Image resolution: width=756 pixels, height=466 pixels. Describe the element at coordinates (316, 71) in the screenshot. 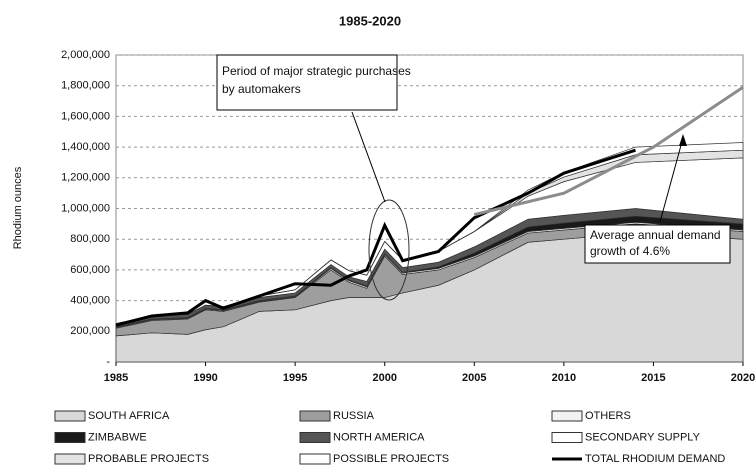

I see `annotation-line: Period of major strategic purchases` at that location.